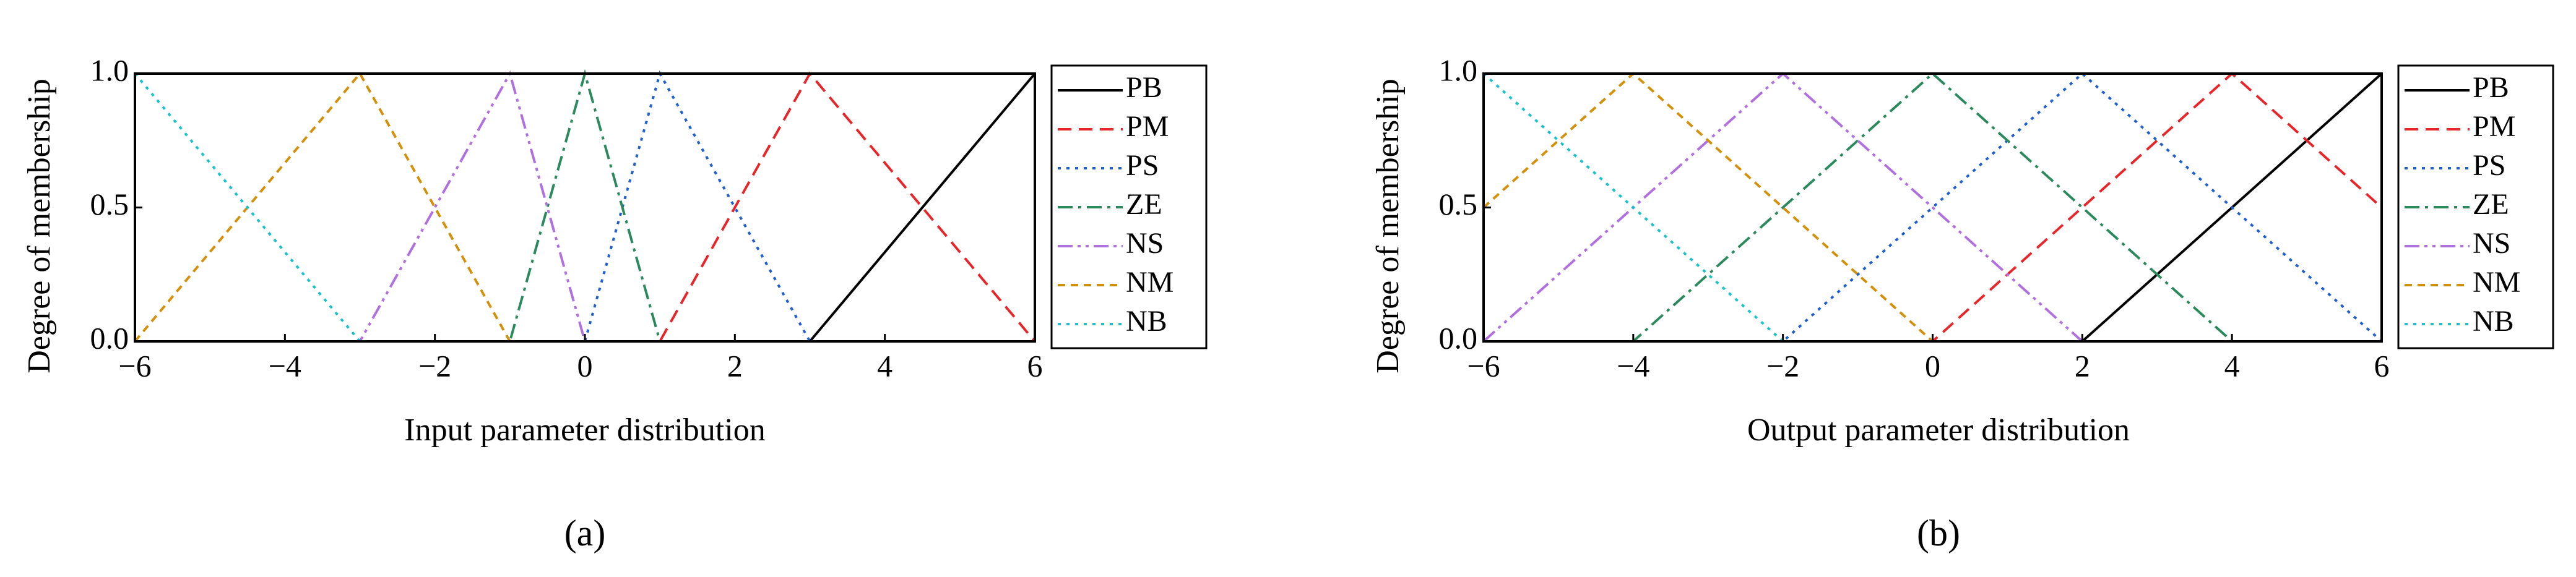 The width and height of the screenshot is (2576, 577). I want to click on x-axis-label: Input parameter distribution, so click(584, 430).